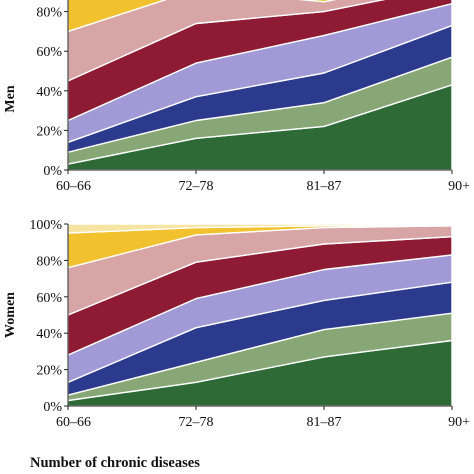  I want to click on y-axis-title: Women, so click(10, 315).